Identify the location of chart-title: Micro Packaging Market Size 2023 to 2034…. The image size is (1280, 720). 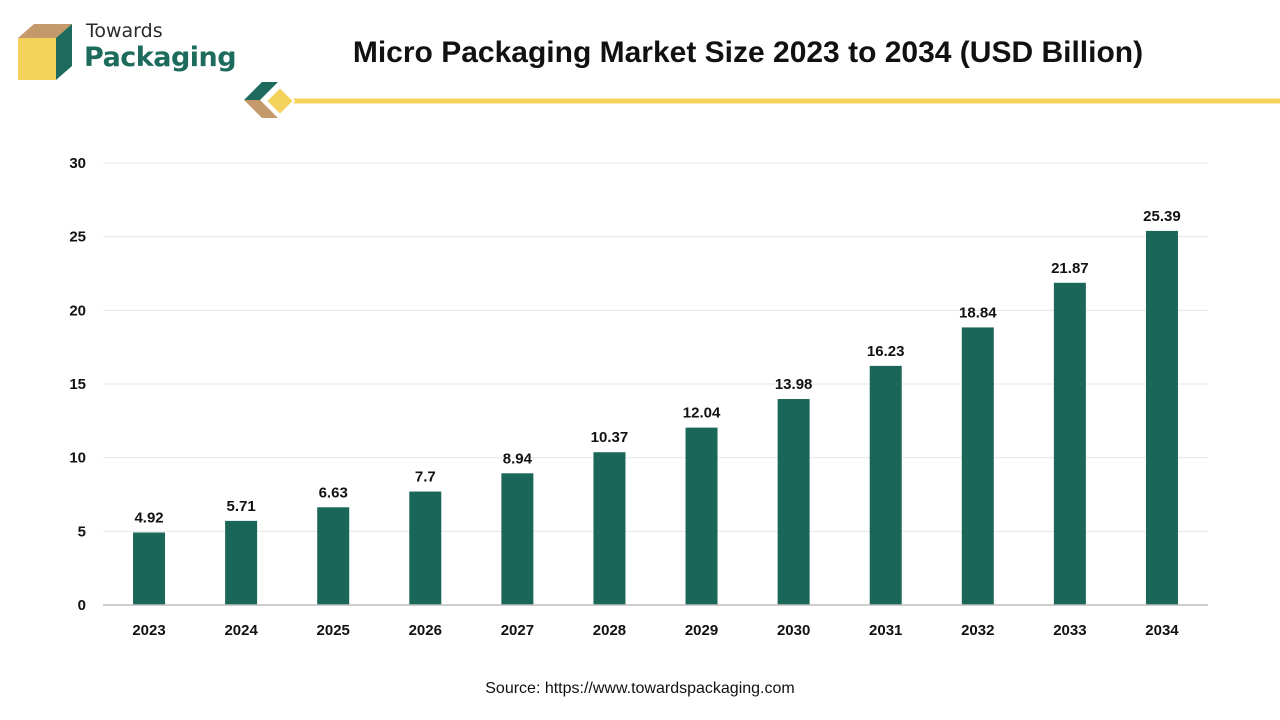
(748, 52).